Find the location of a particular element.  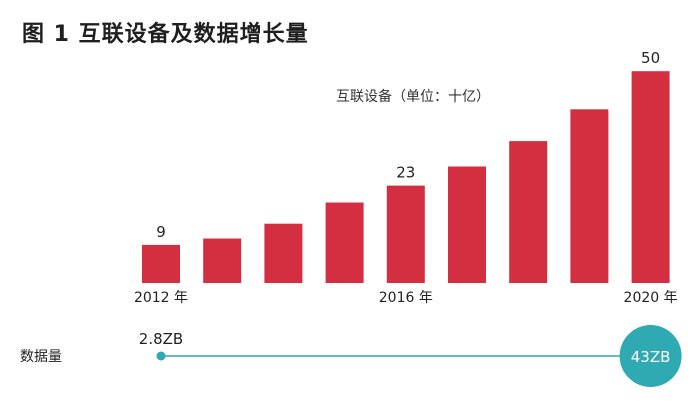

bar-data-label-4: 23 is located at coordinates (405, 173).